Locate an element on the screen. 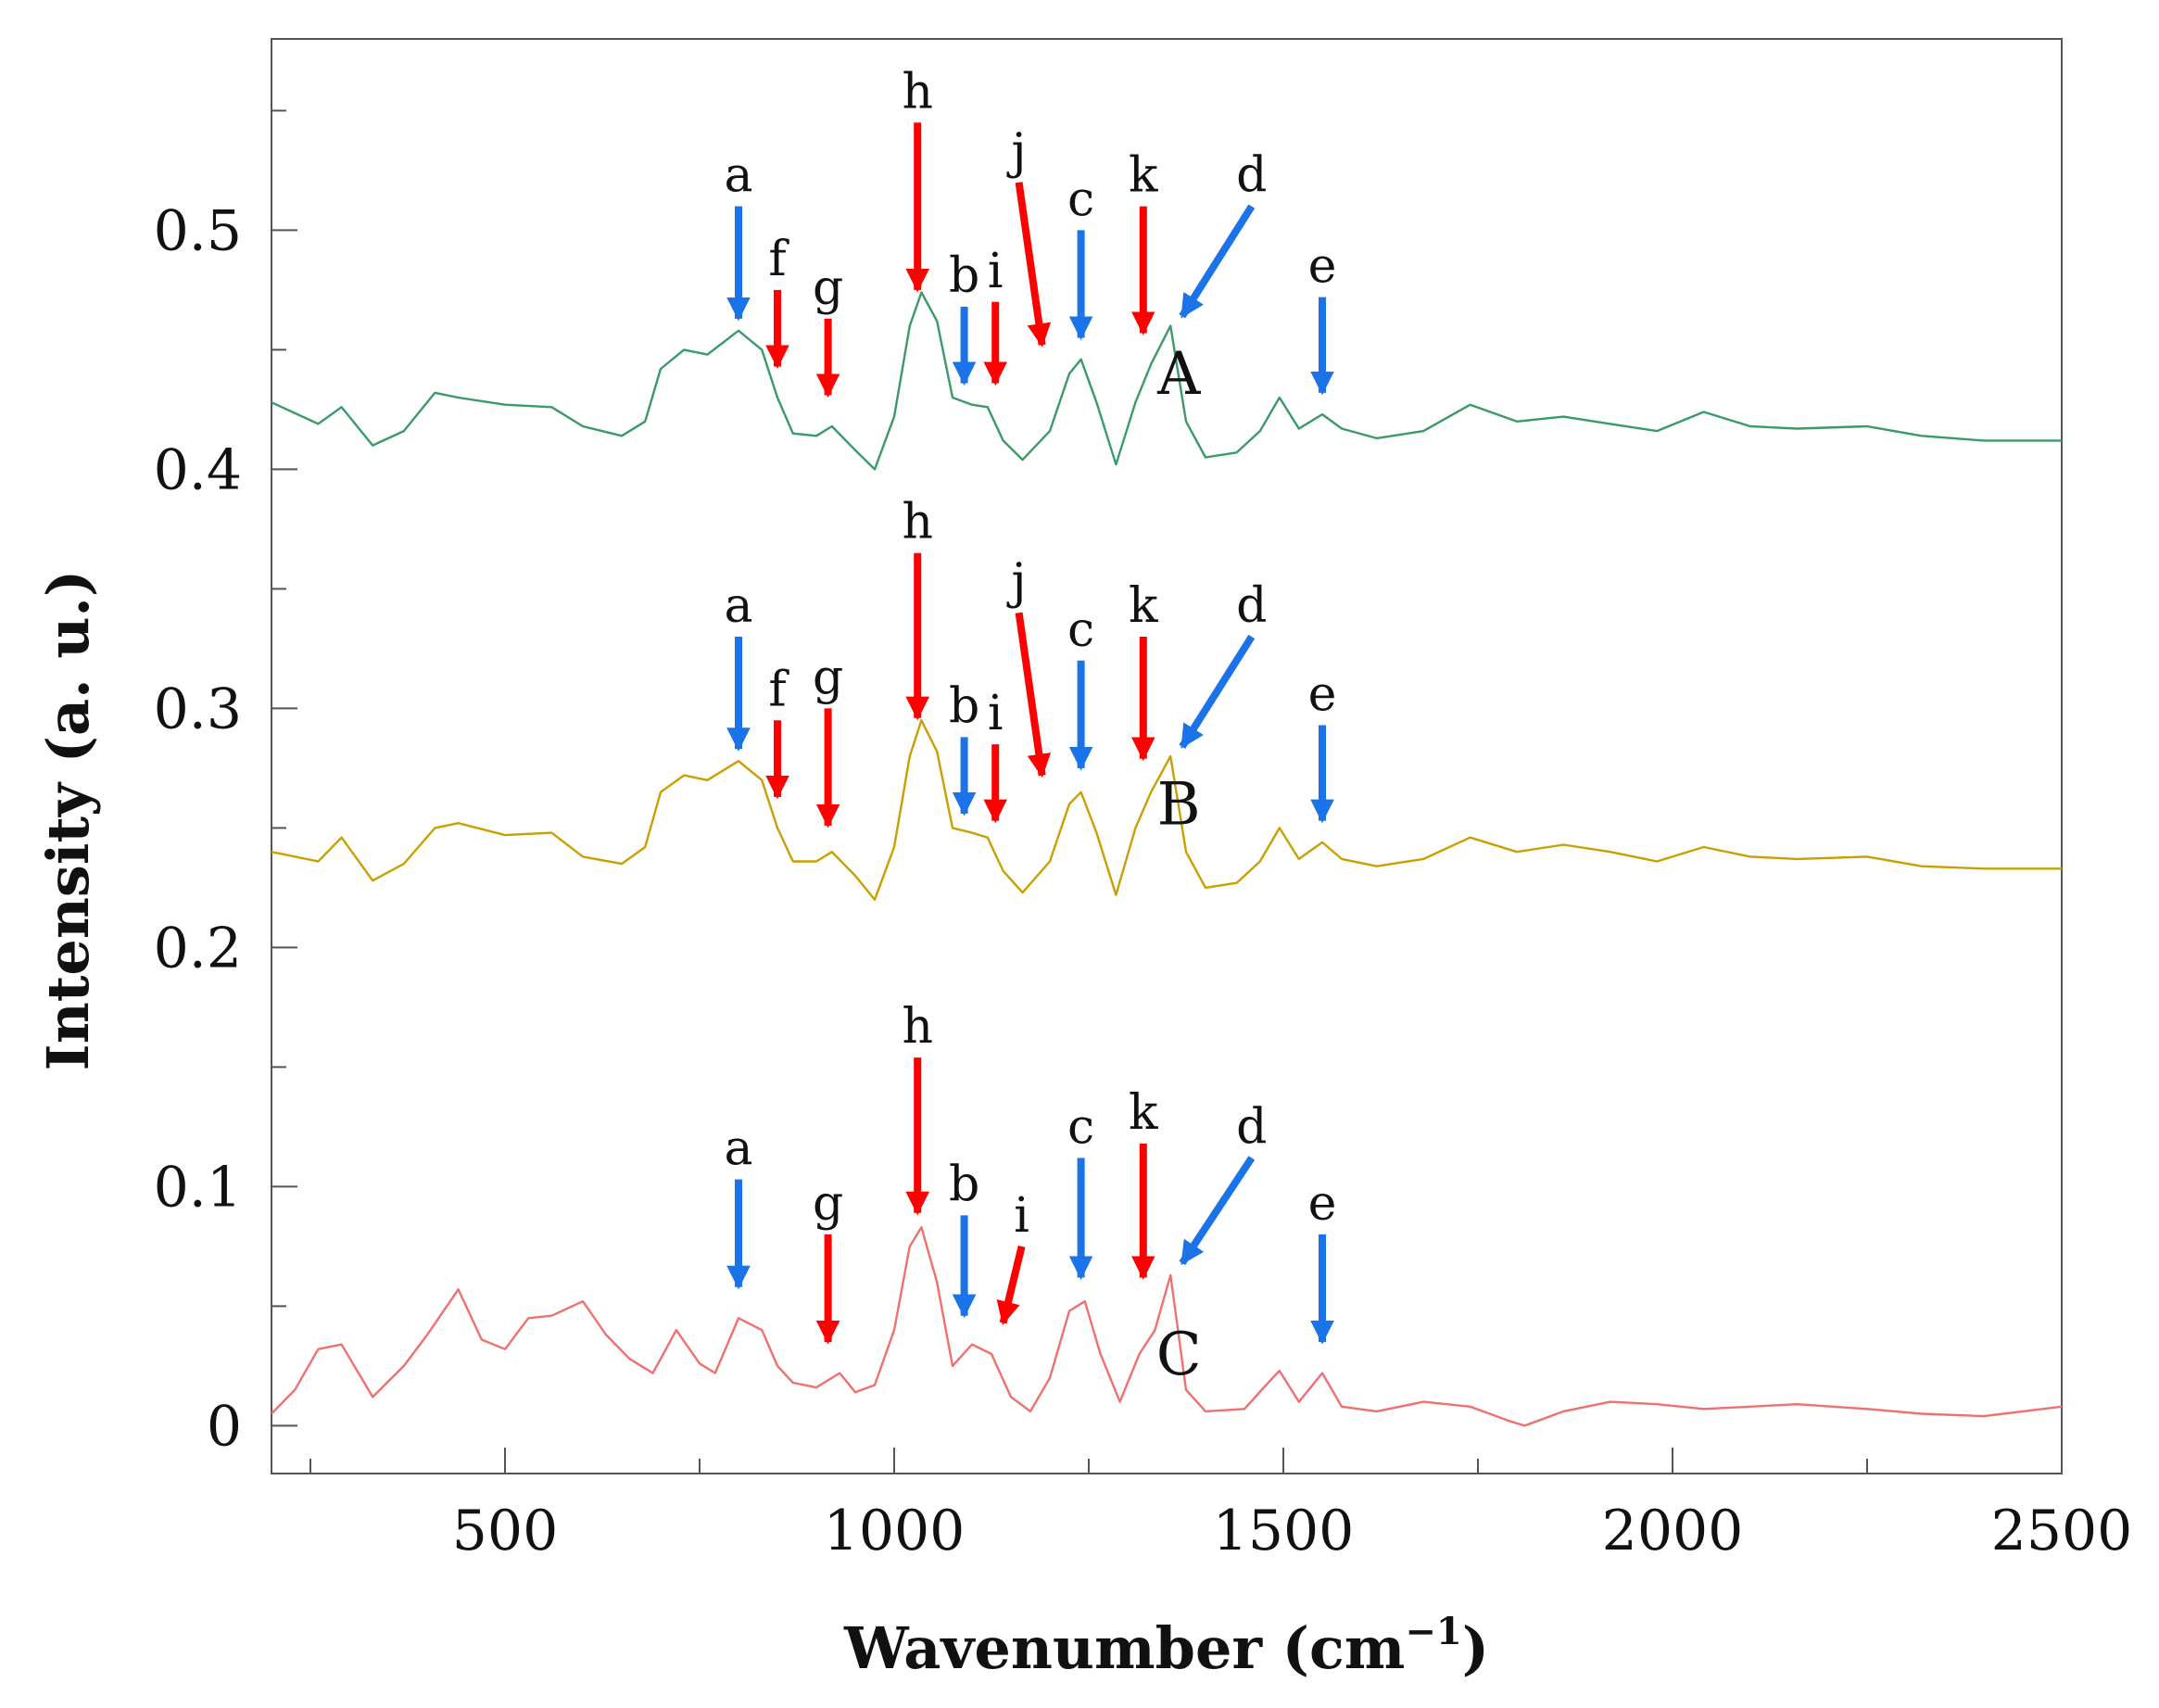 This screenshot has width=2159, height=1708. series-label-c: C is located at coordinates (1179, 1355).